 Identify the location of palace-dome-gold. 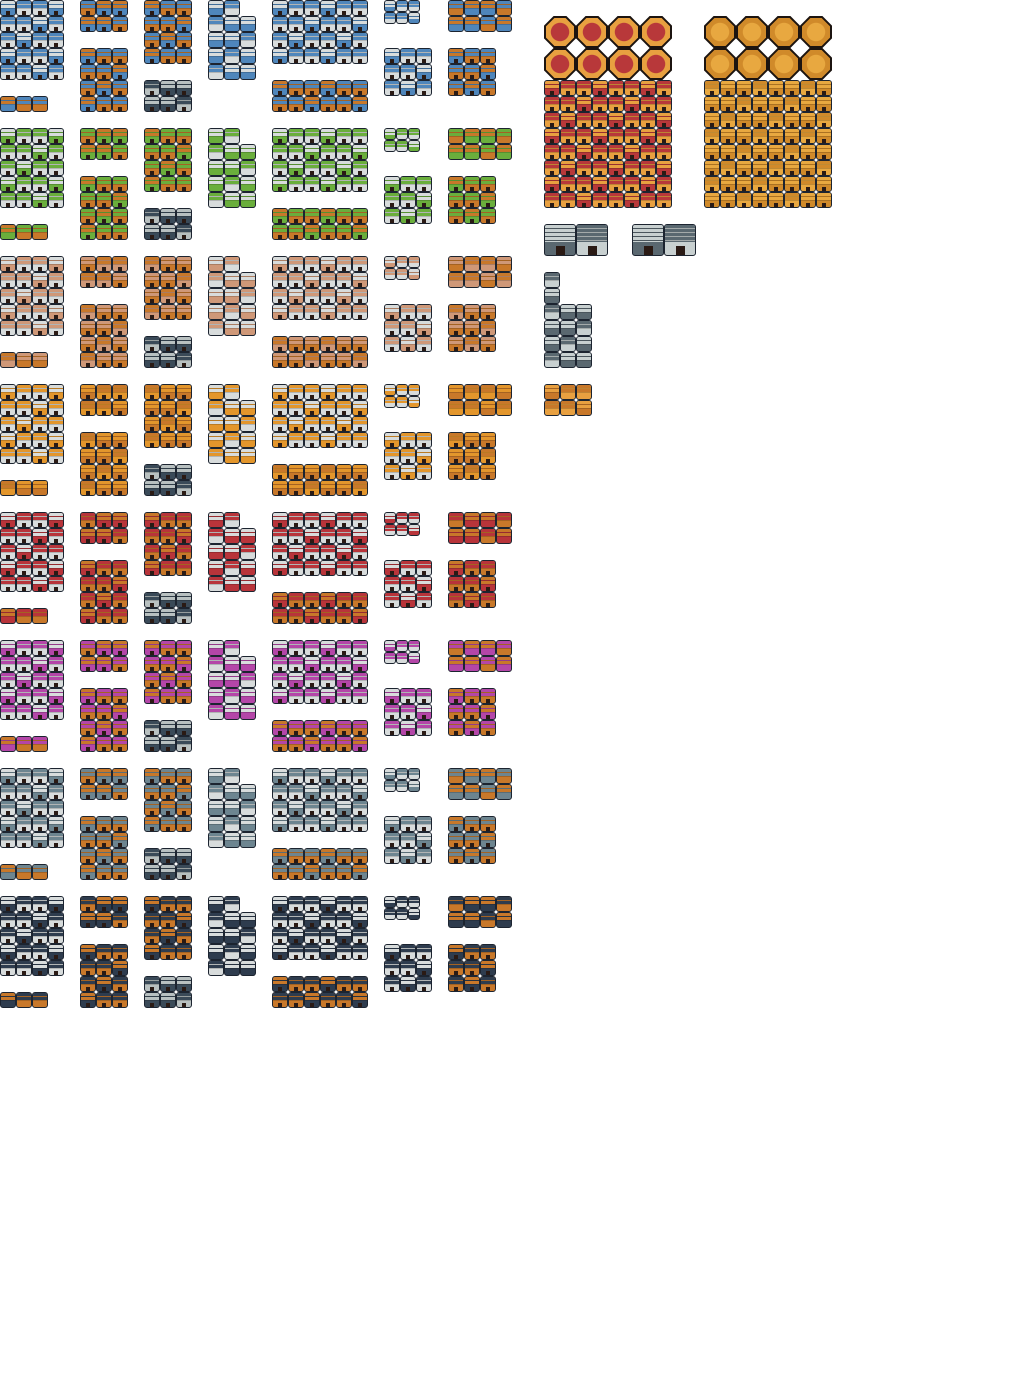
(784, 32).